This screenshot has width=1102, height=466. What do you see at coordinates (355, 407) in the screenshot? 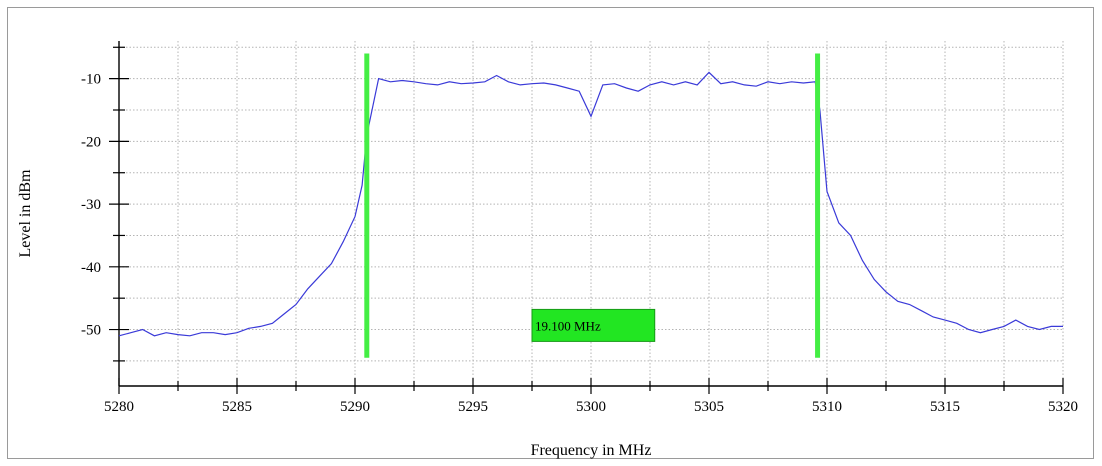
I see `x-tick-label: 5290` at bounding box center [355, 407].